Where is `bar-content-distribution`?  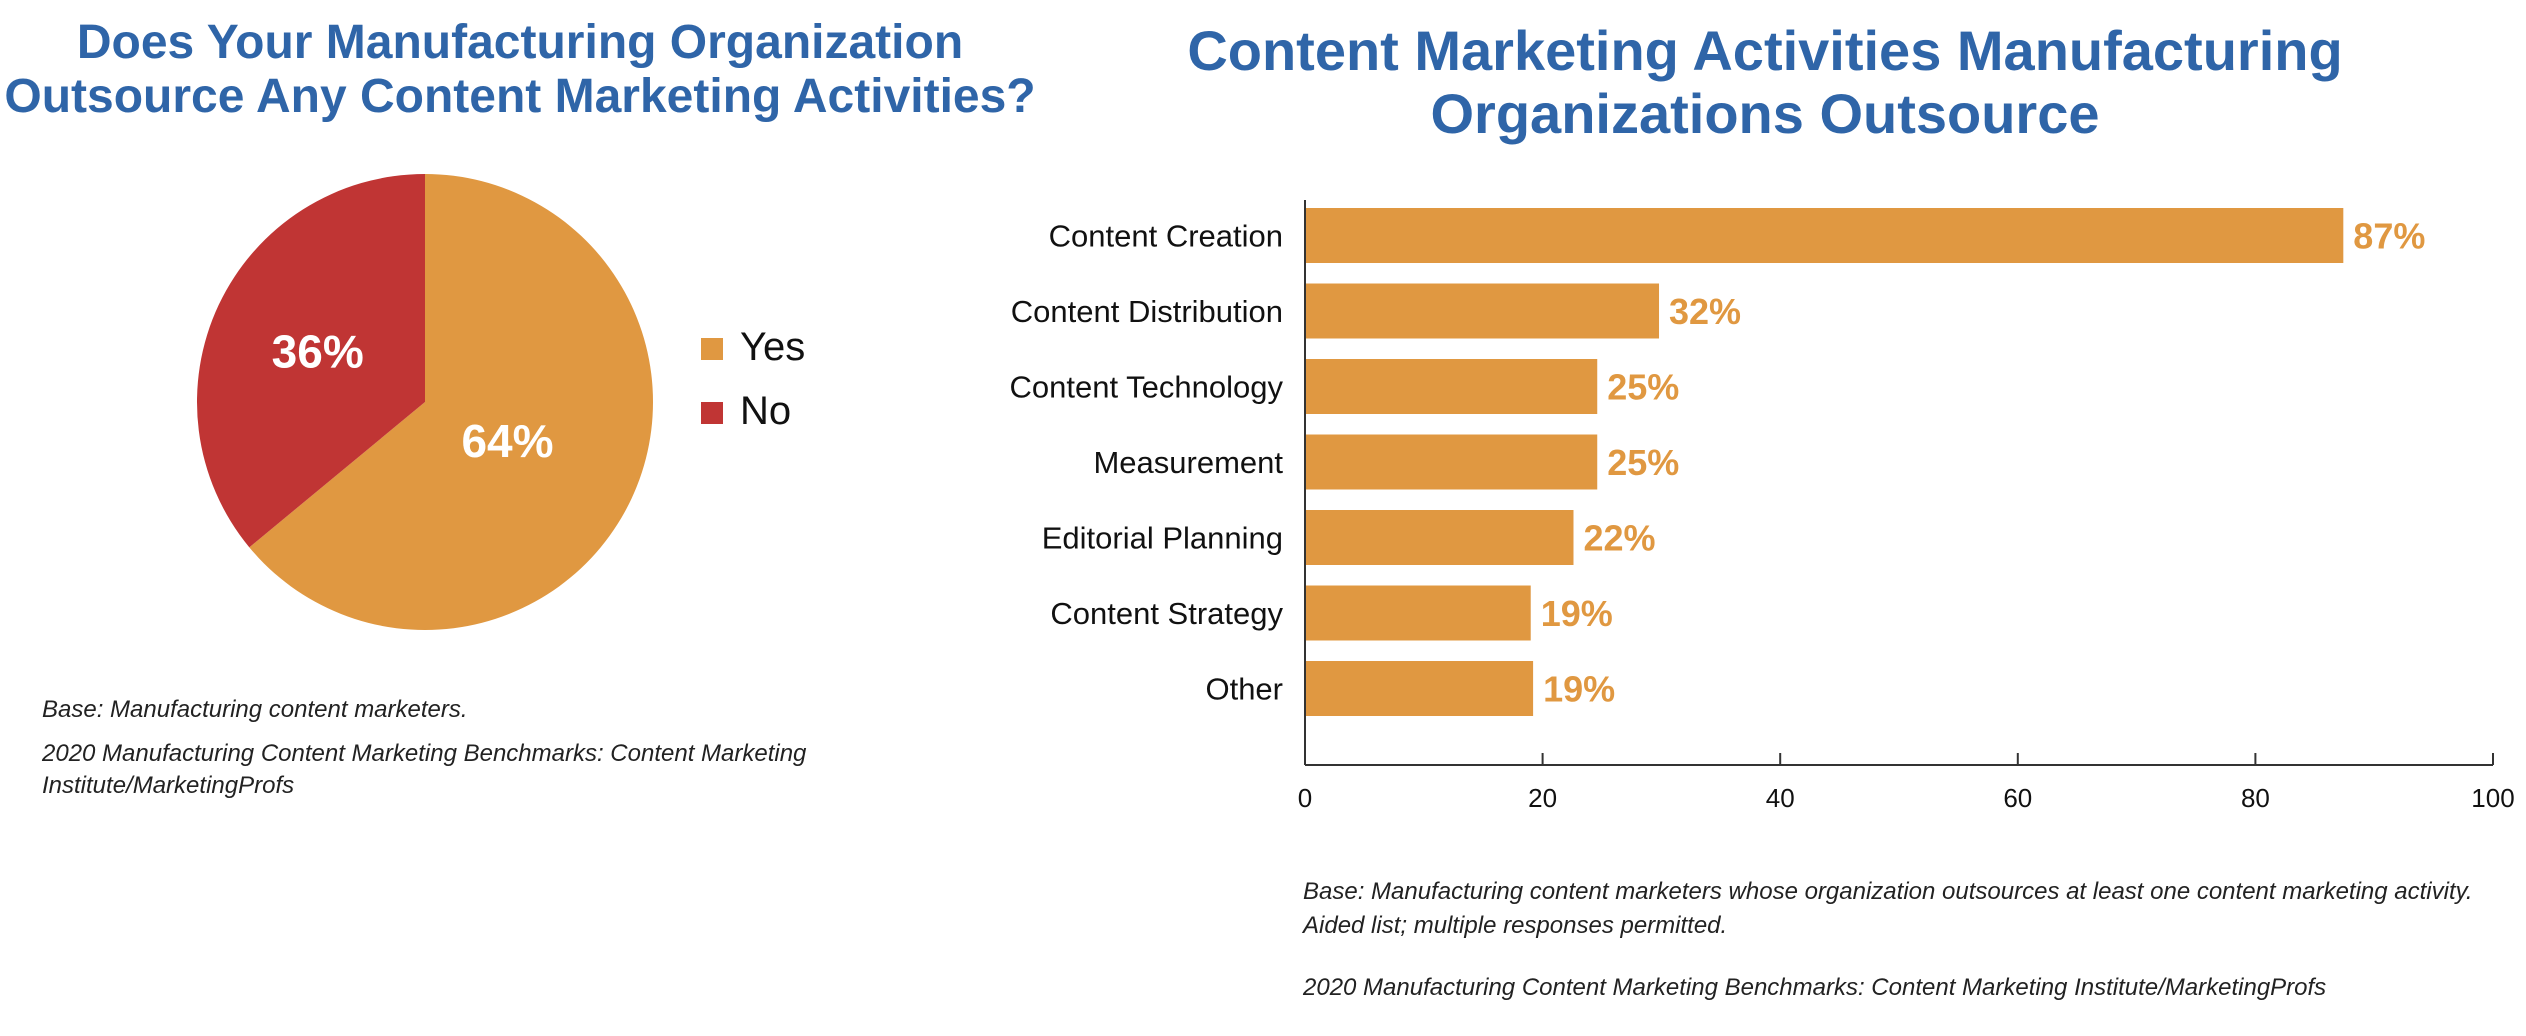
bar-content-distribution is located at coordinates (1482, 311).